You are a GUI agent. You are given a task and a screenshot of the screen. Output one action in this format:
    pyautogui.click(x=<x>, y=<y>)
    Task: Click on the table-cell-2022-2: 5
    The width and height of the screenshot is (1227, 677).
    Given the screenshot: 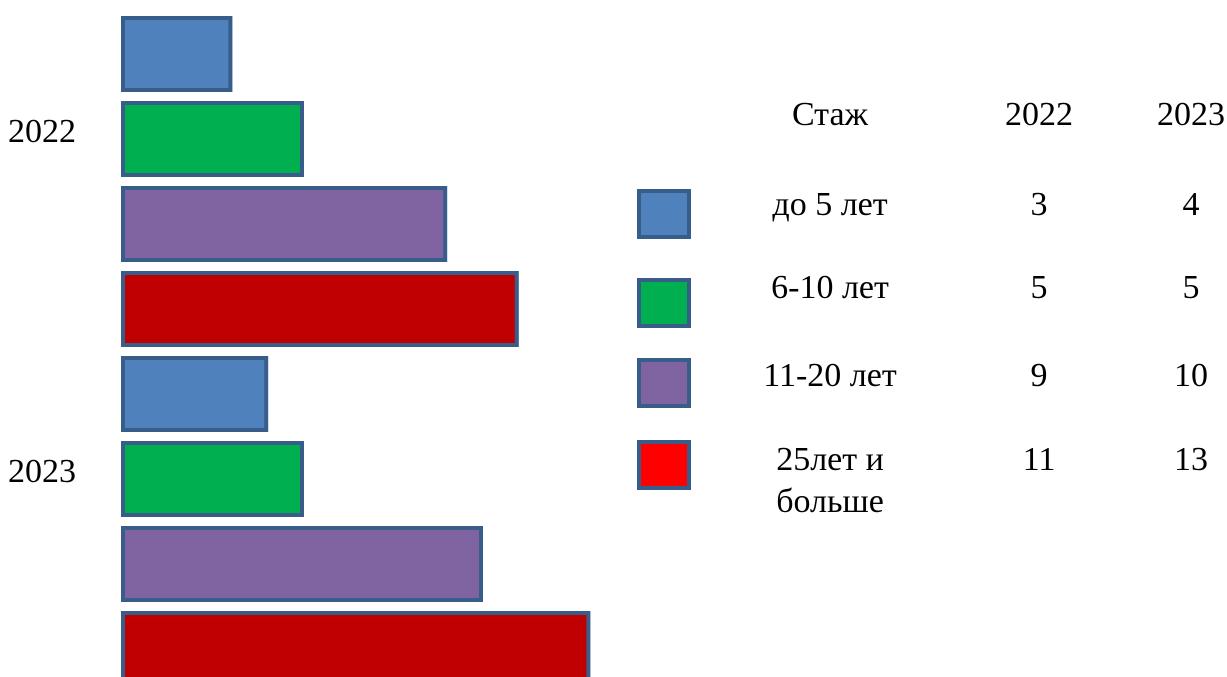 What is the action you would take?
    pyautogui.click(x=1039, y=287)
    